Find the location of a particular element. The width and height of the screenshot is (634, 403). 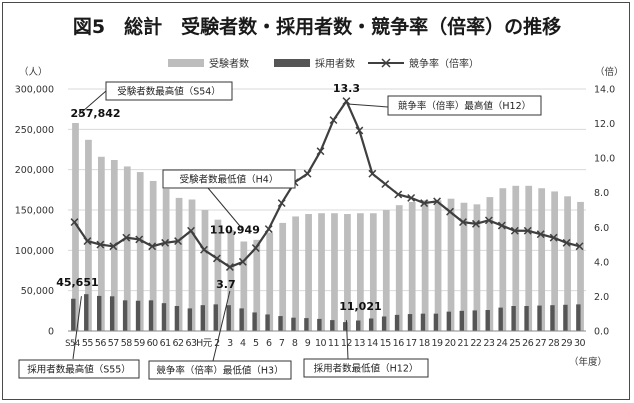

bars-hires is located at coordinates (326, 312).